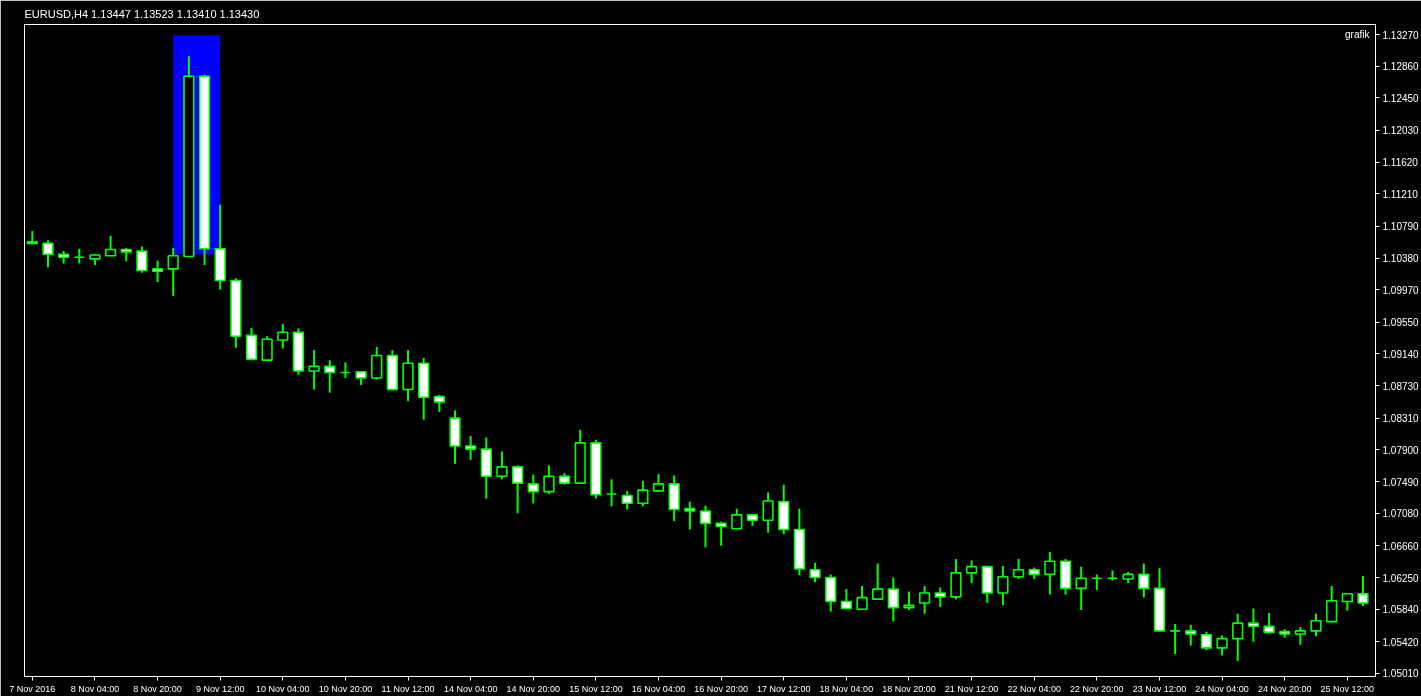 Image resolution: width=1421 pixels, height=696 pixels. Describe the element at coordinates (283, 688) in the screenshot. I see `x-tick-label: 10 Nov 04:00` at that location.